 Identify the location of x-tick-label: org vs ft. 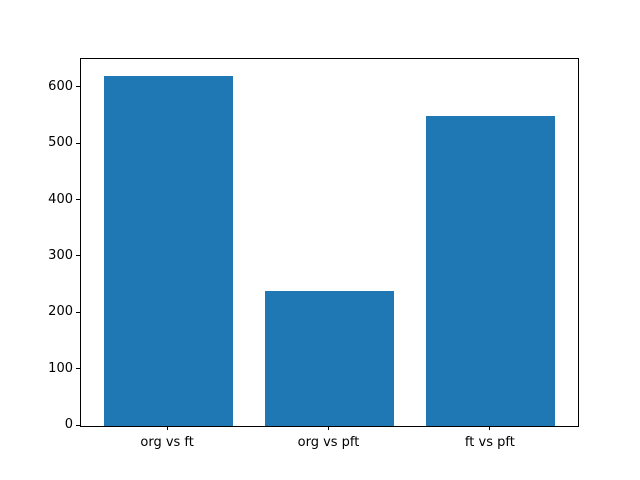
(167, 442).